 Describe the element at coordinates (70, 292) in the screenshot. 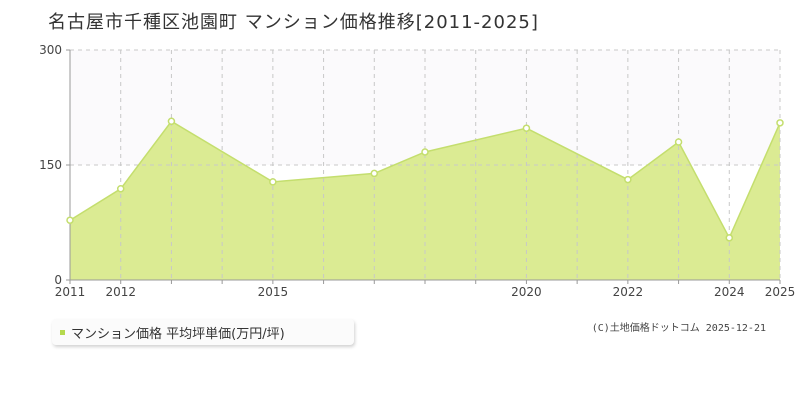

I see `x-tick-label-2011: 2011` at that location.